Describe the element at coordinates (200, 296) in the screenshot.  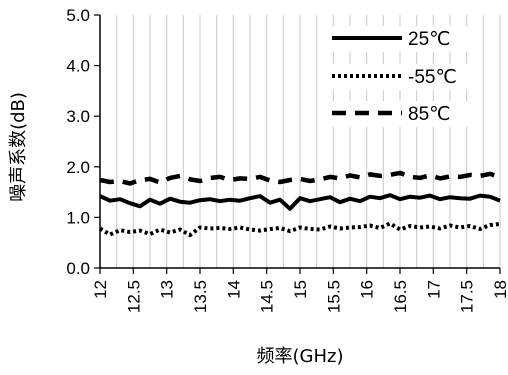
I see `x-tick-label: 13.5` at that location.